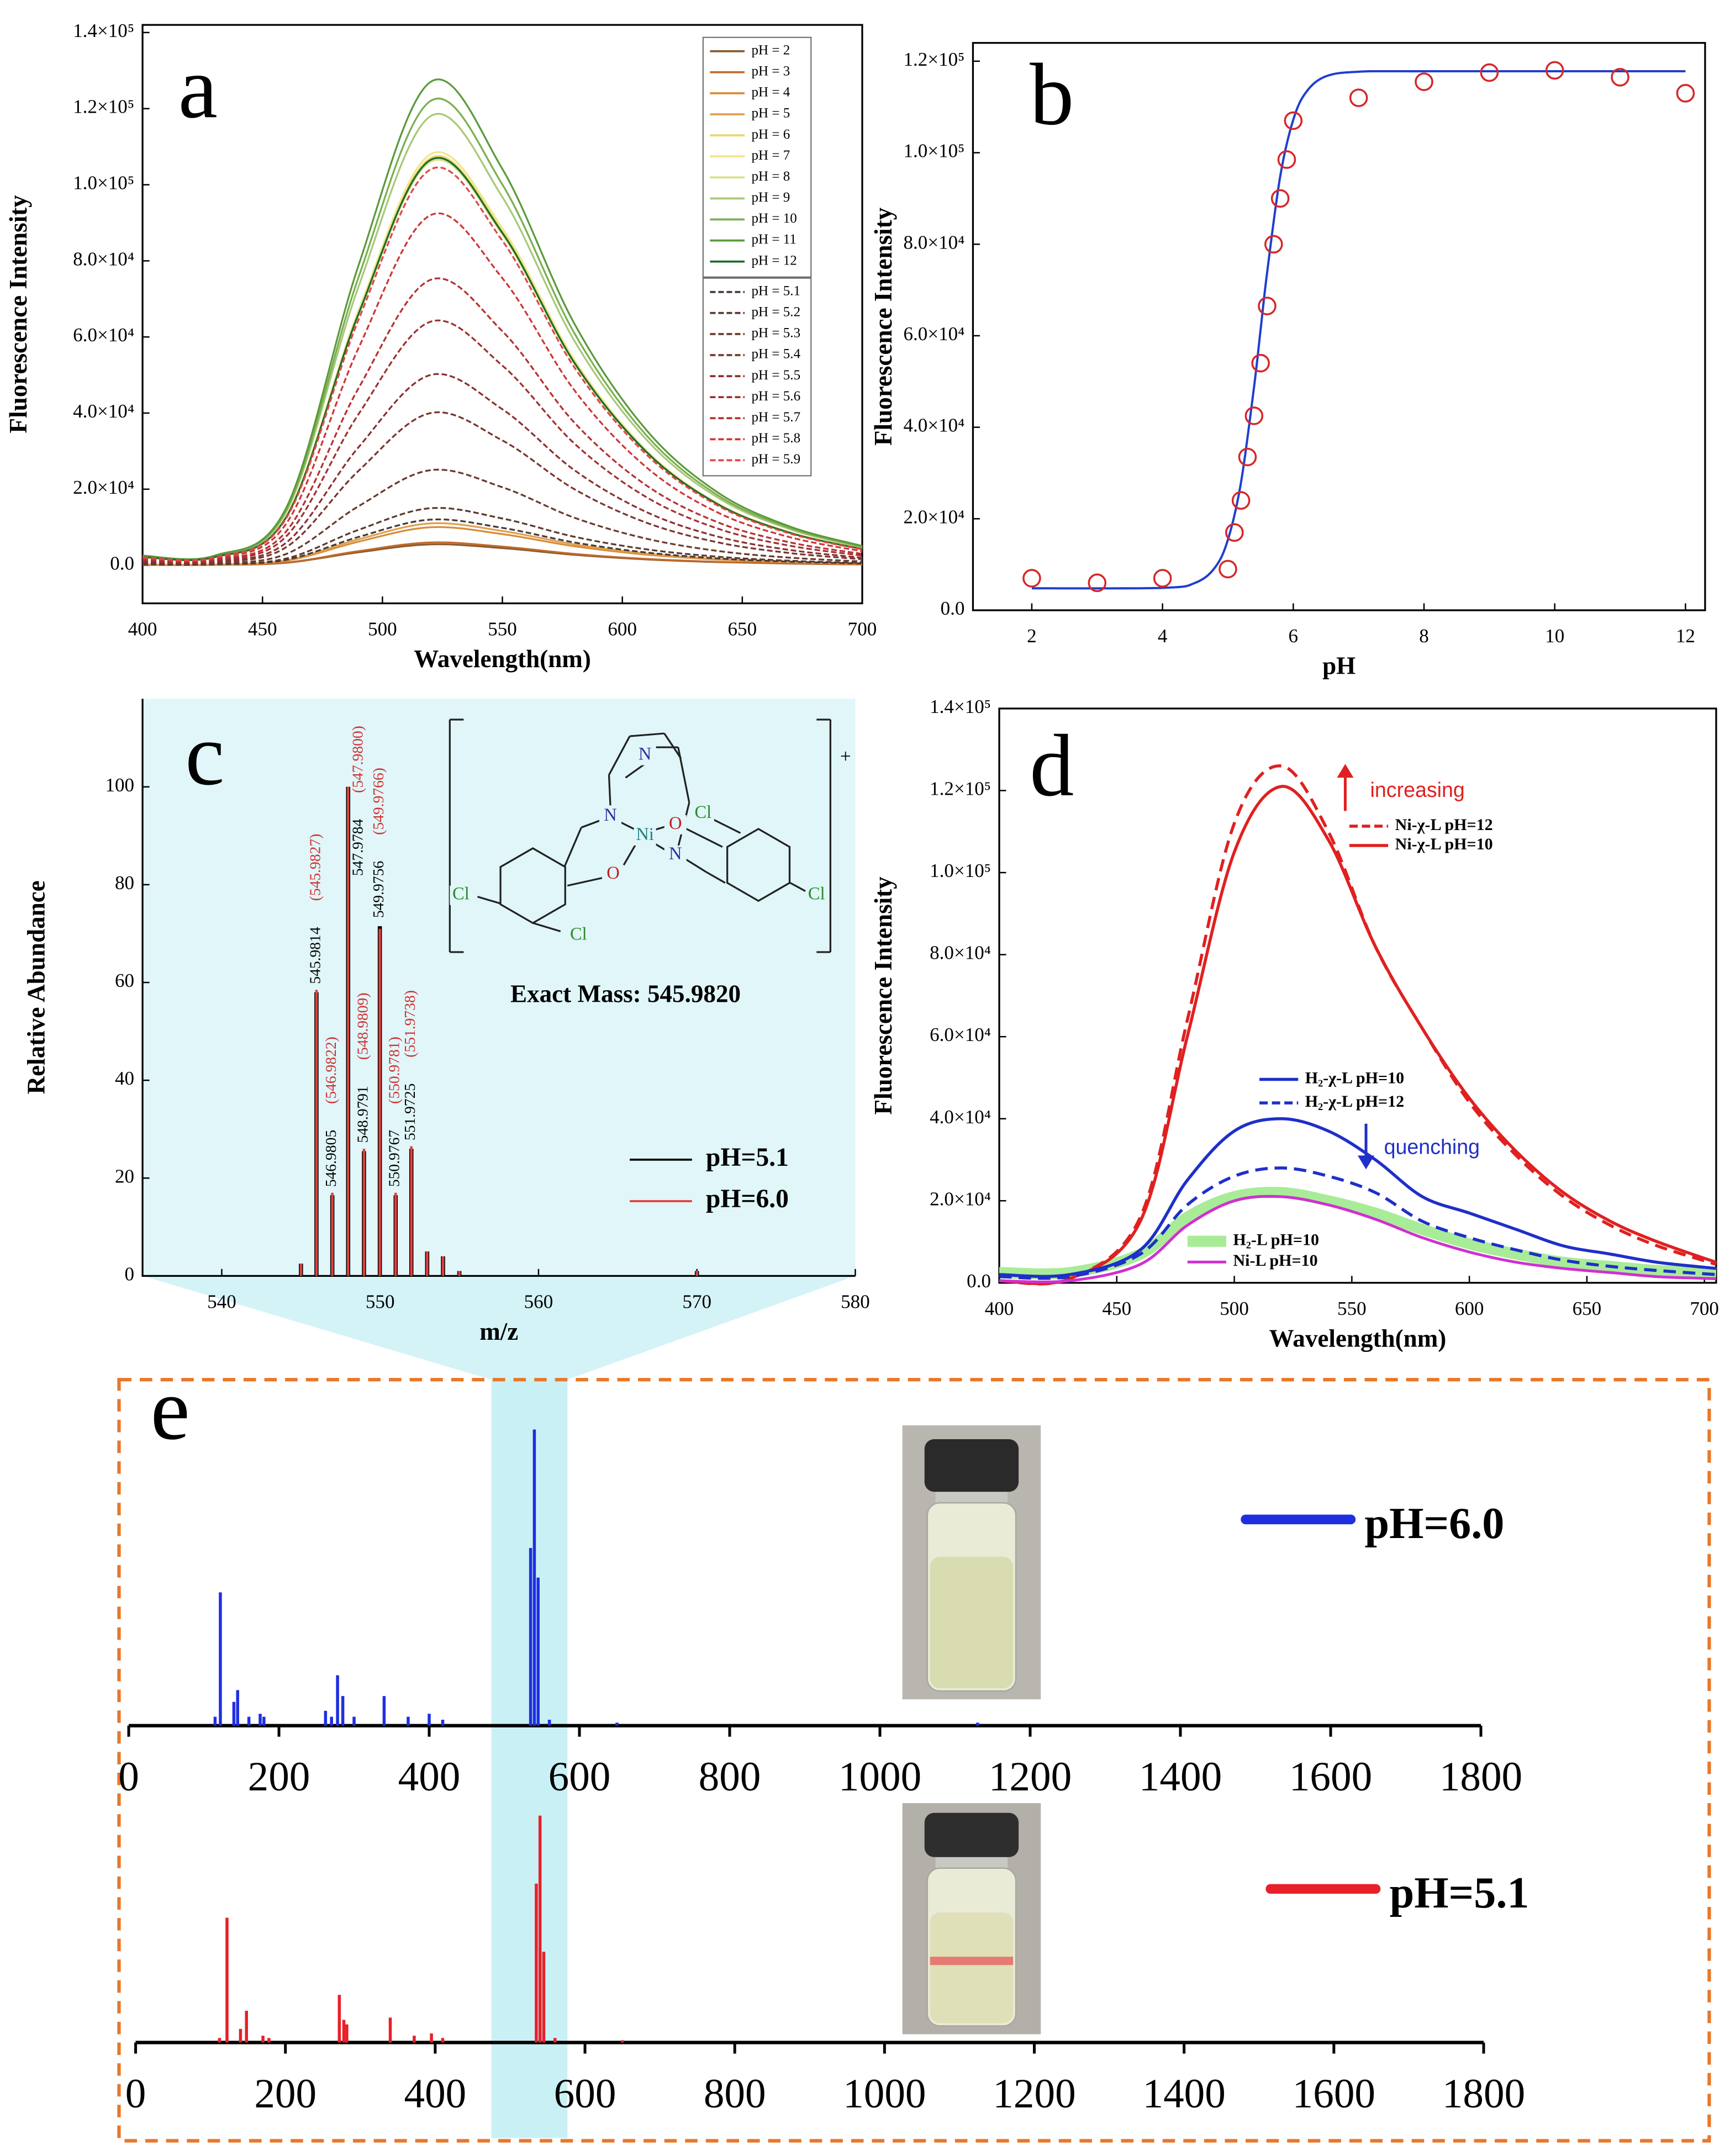 The image size is (1730, 2156). I want to click on legend-label: Ni-L pH=10, so click(1275, 1260).